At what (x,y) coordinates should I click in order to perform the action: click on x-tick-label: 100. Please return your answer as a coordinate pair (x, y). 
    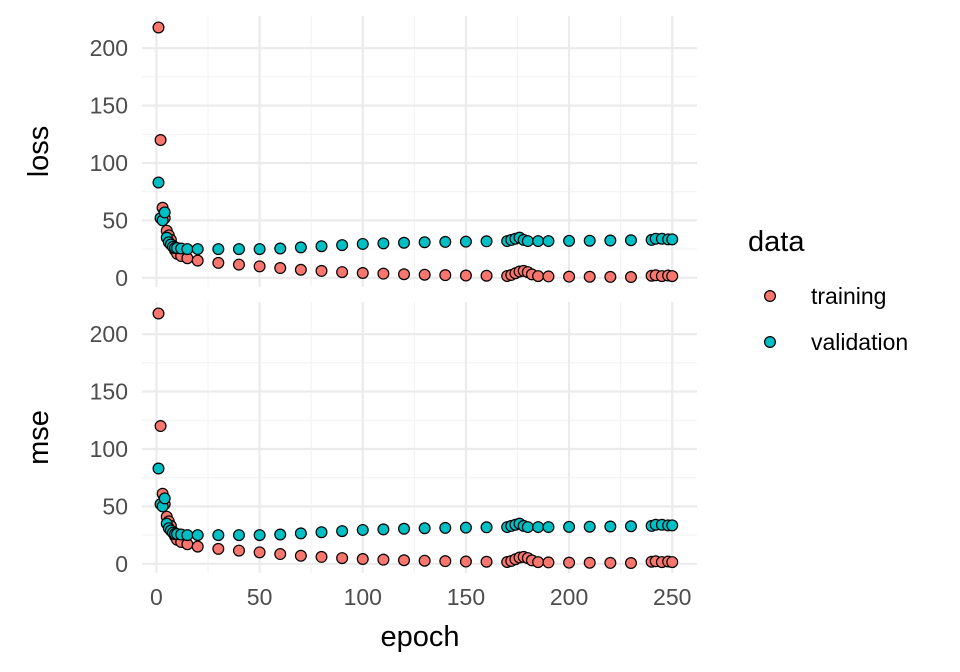
    Looking at the image, I should click on (363, 597).